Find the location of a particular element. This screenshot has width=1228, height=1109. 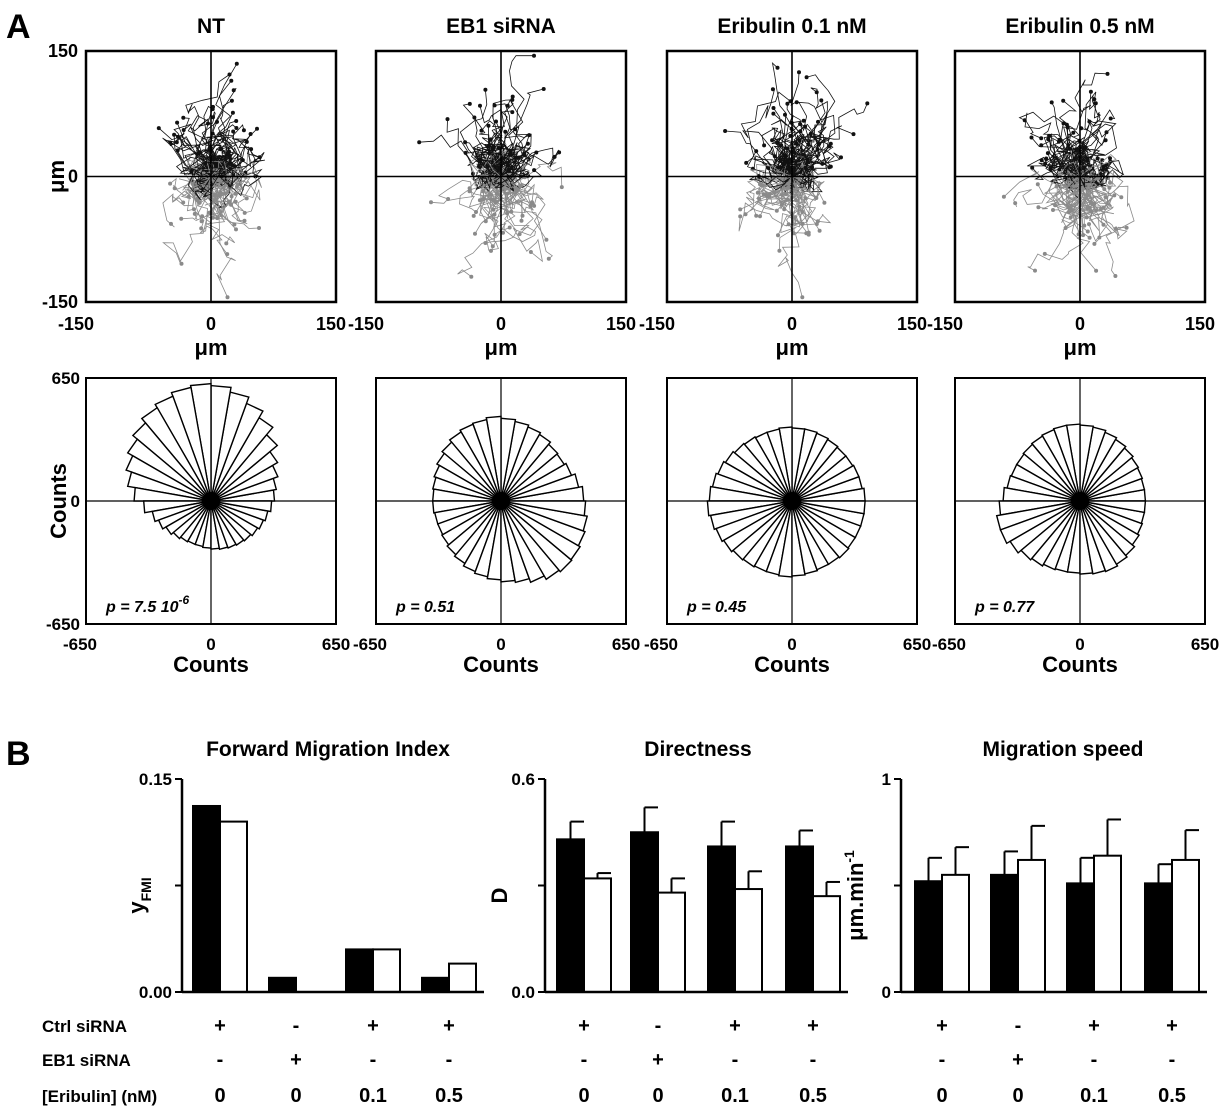

conditions-value: 0.5 is located at coordinates (449, 1096).